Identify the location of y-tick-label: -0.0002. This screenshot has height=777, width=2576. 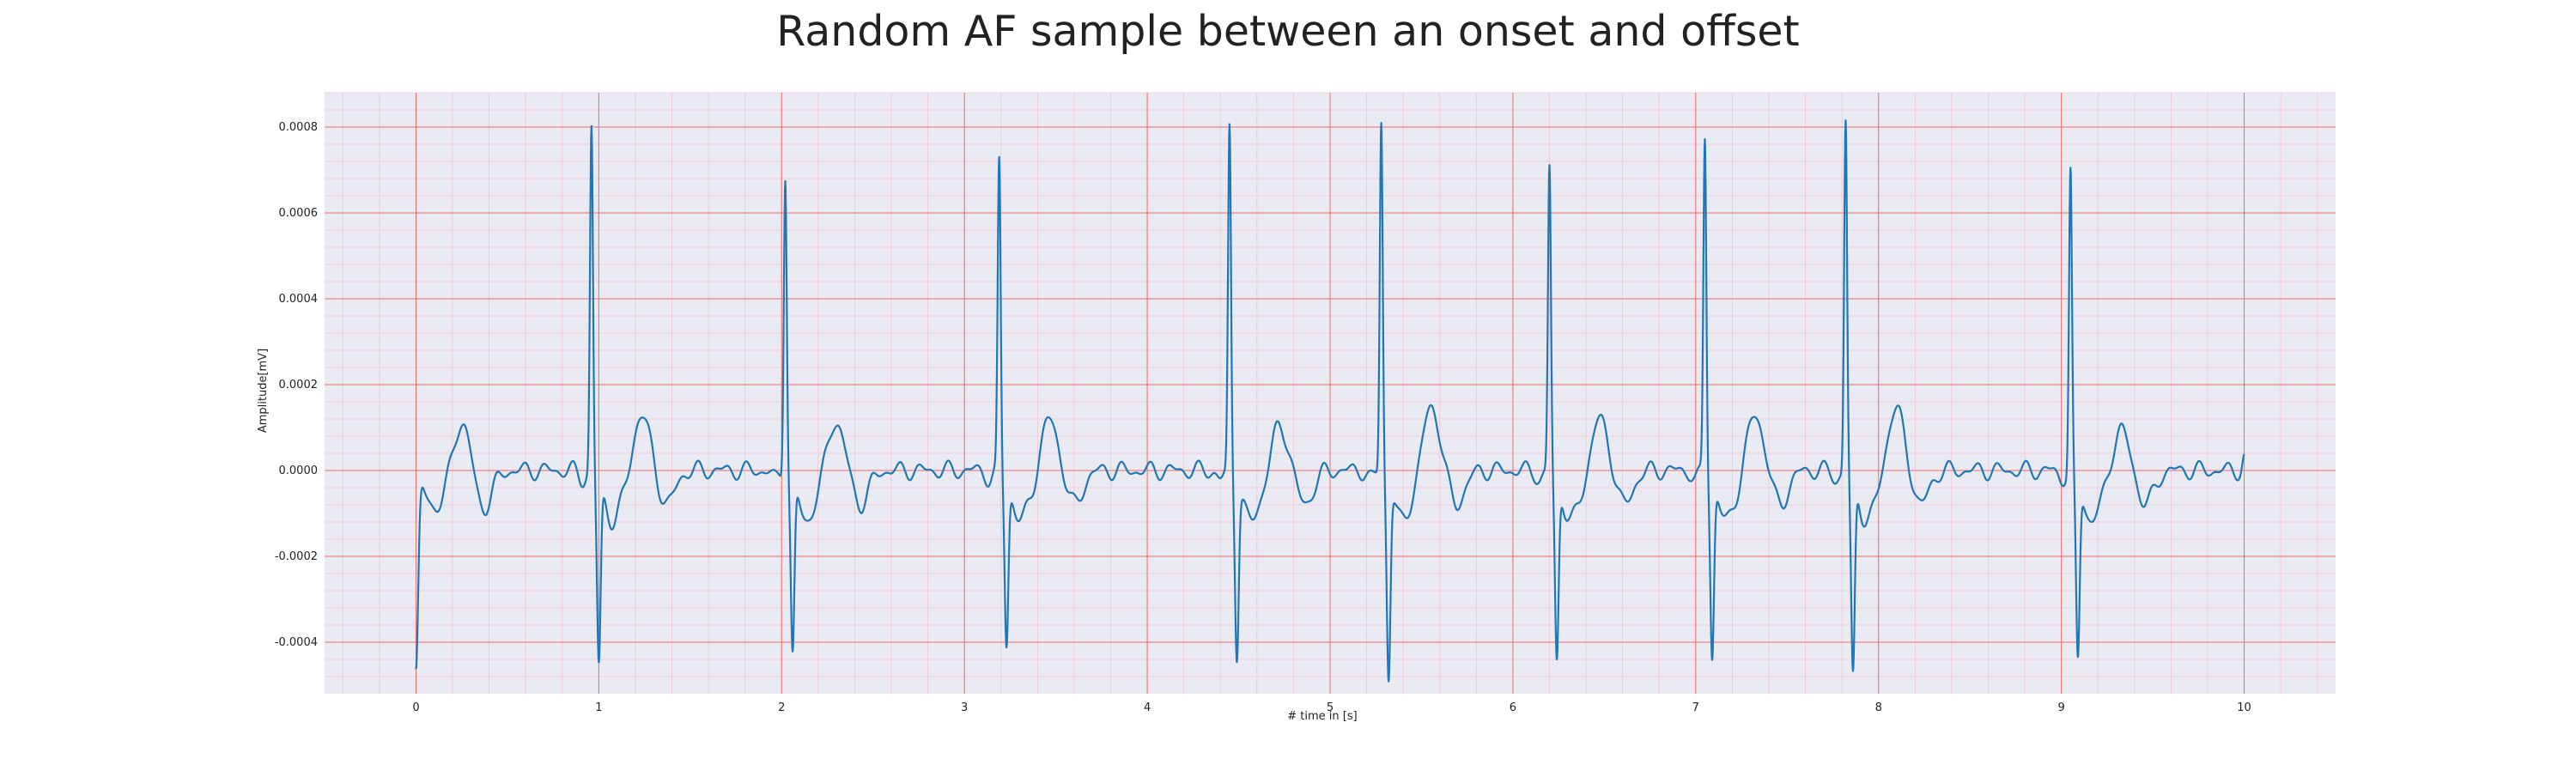
(296, 556).